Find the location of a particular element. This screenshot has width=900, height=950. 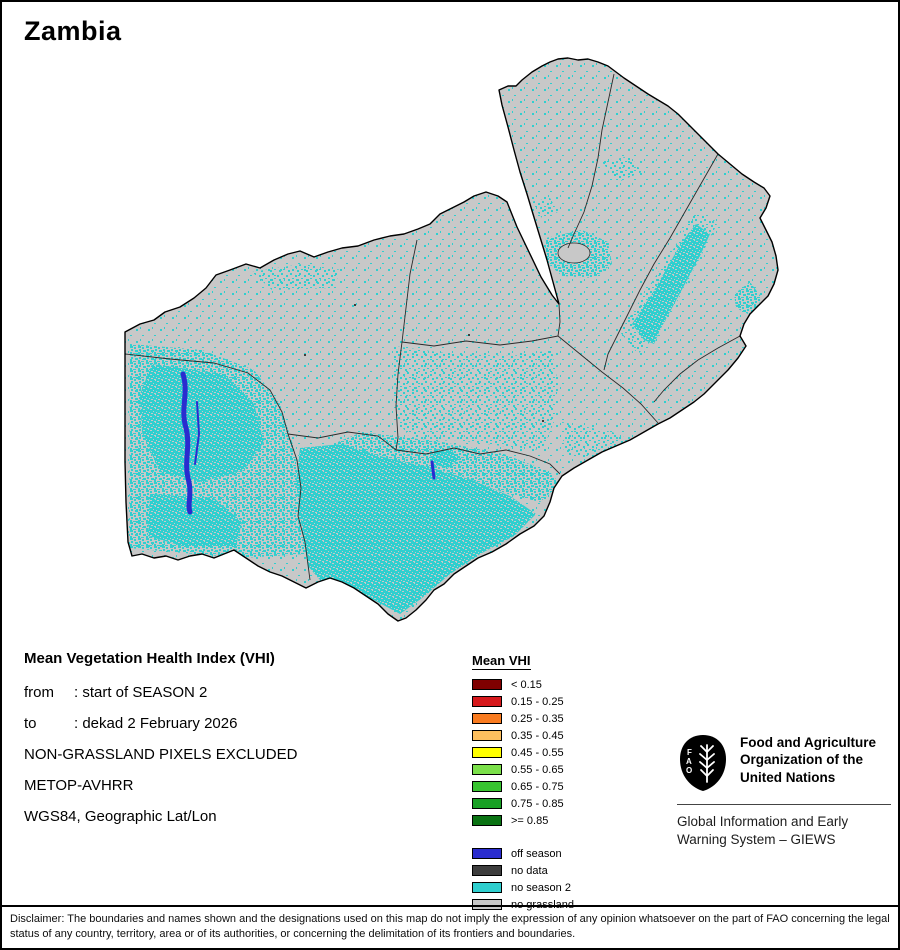

info-line: WGS84, Geographic Lat/Lon is located at coordinates (120, 816).